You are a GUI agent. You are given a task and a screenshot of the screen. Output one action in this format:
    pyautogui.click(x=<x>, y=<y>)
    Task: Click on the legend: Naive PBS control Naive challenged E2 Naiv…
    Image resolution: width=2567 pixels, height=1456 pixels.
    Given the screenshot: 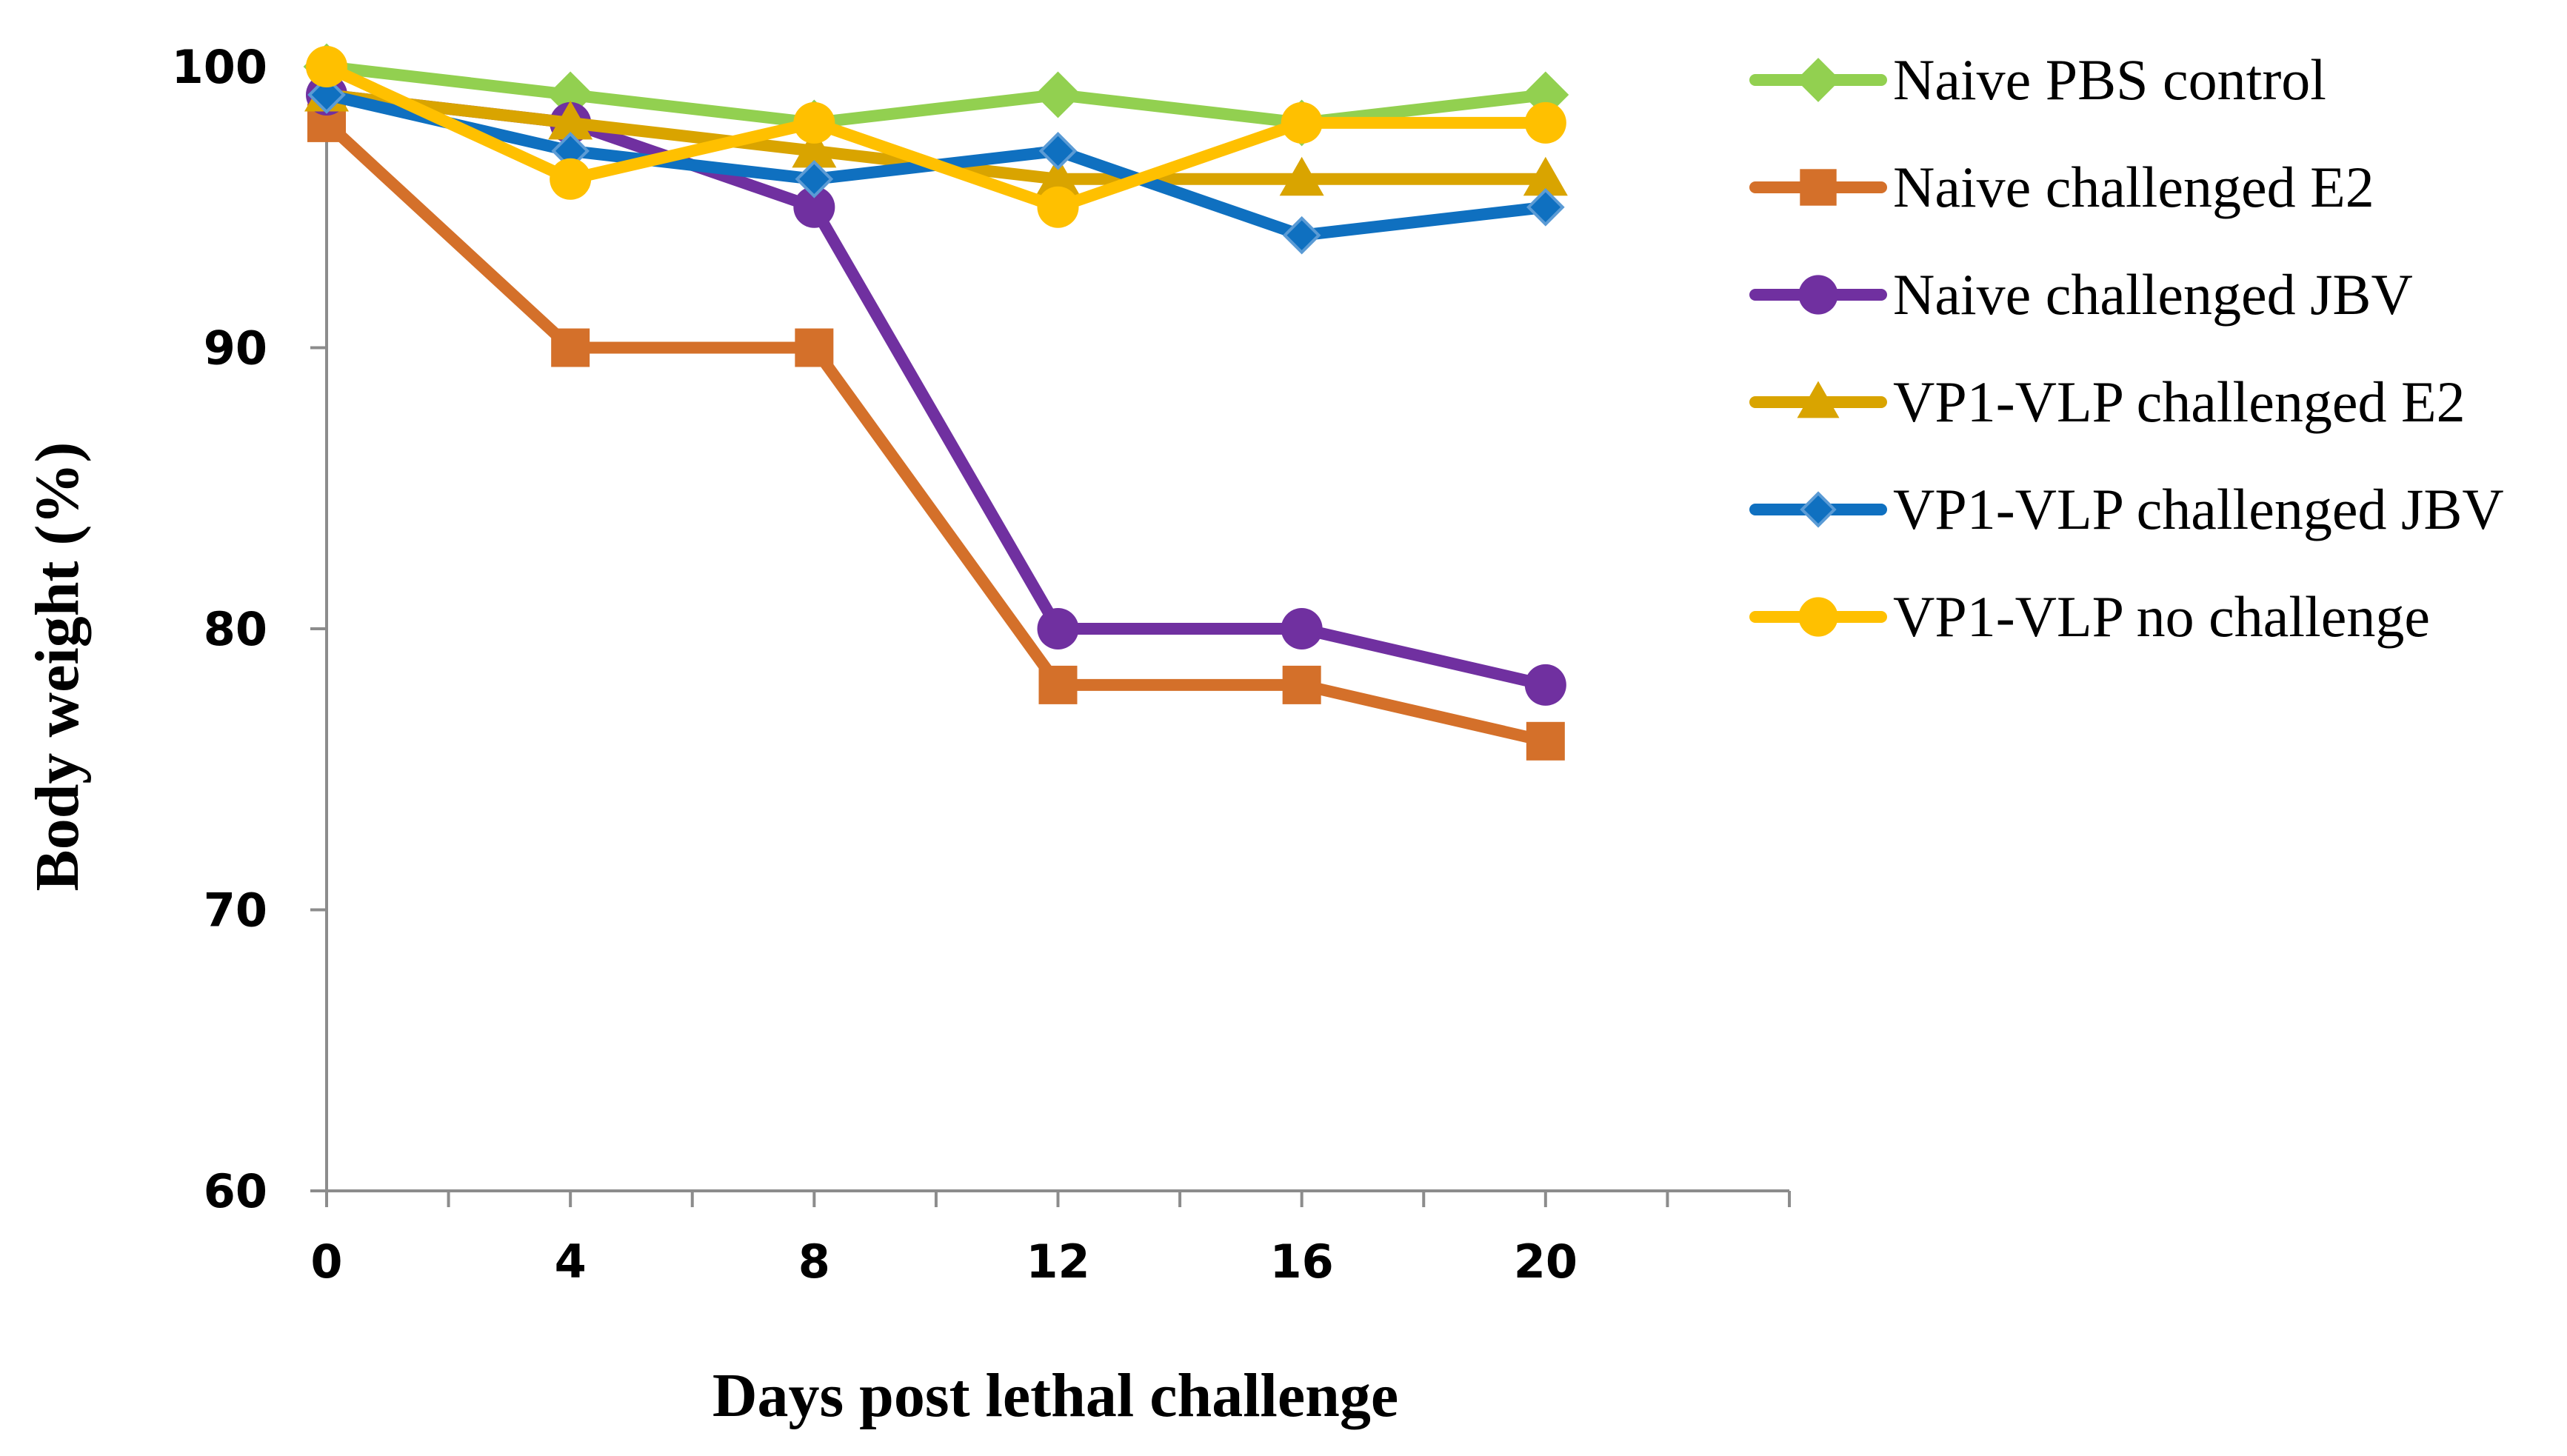 What is the action you would take?
    pyautogui.click(x=2126, y=348)
    